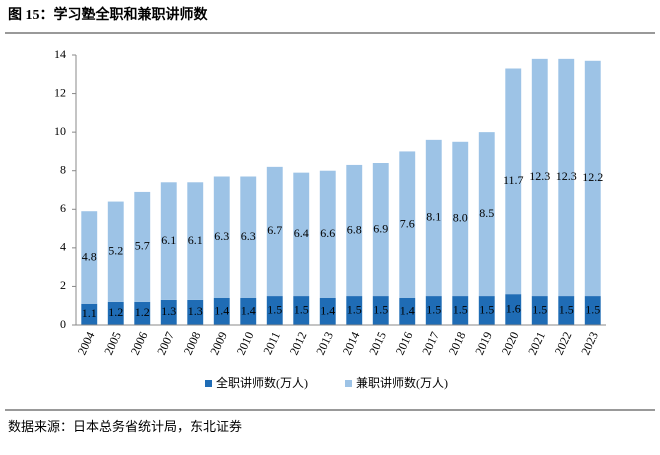 This screenshot has height=455, width=660. I want to click on x-tick-label: 2011, so click(271, 343).